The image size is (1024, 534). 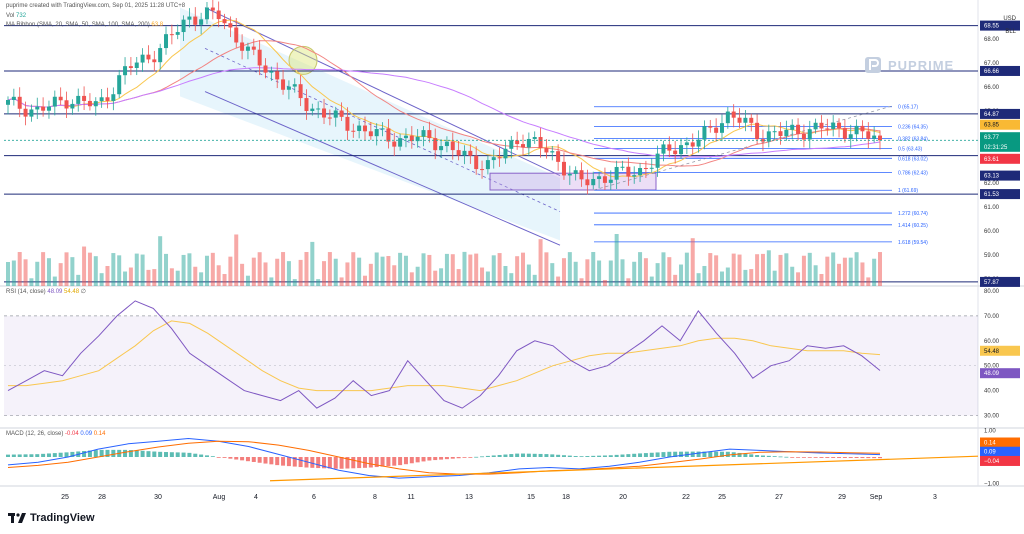 I want to click on price-axis-badge-text: 02:31:25, so click(x=996, y=148).